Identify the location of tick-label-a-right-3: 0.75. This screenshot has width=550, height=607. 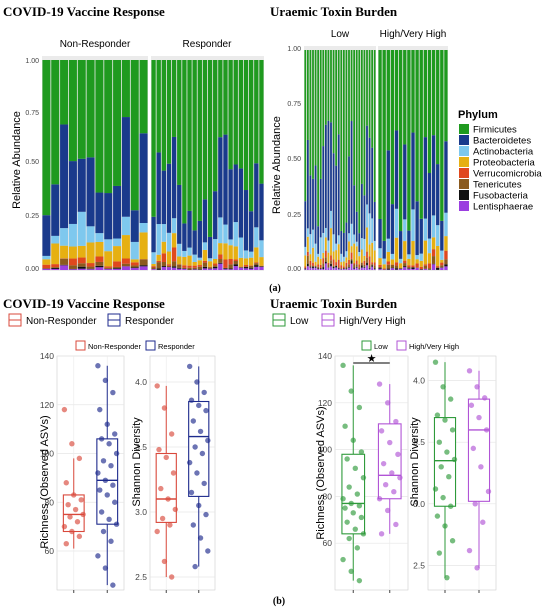
(294, 104).